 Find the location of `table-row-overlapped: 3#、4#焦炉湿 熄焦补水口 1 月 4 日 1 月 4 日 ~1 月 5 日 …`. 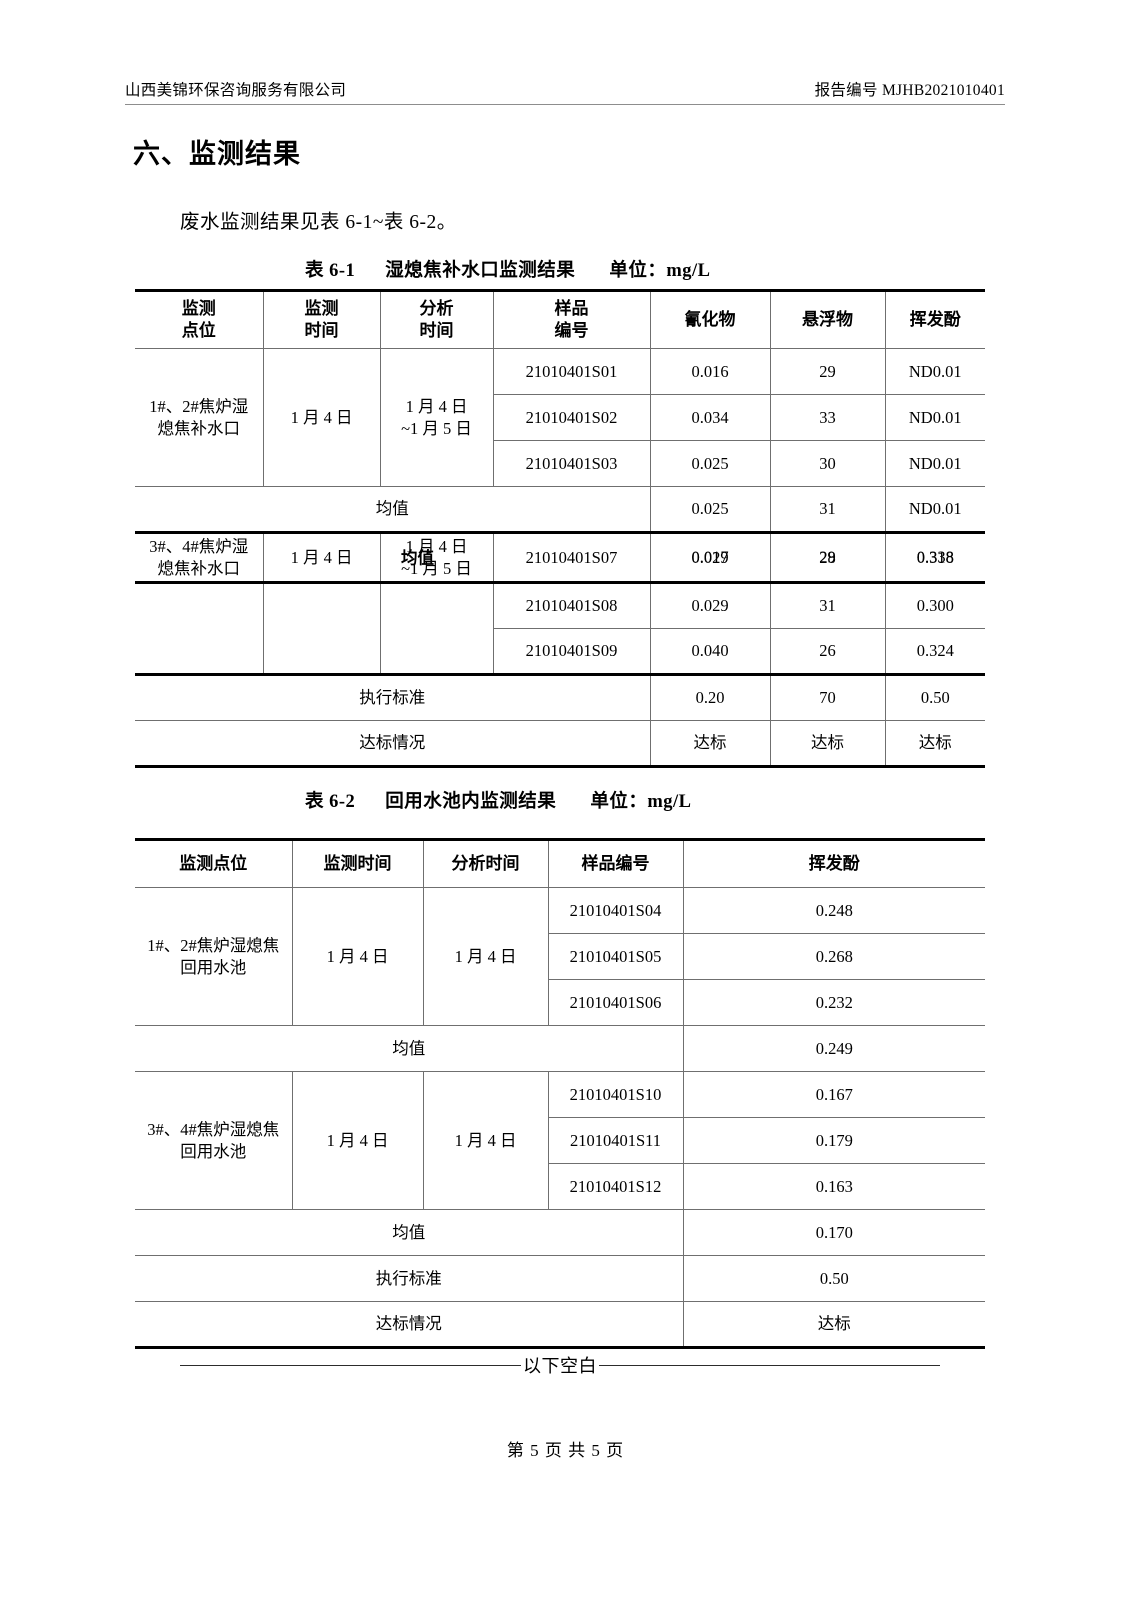

table-row-overlapped: 3#、4#焦炉湿 熄焦补水口 1 月 4 日 1 月 4 日 ~1 月 5 日 … is located at coordinates (560, 557).